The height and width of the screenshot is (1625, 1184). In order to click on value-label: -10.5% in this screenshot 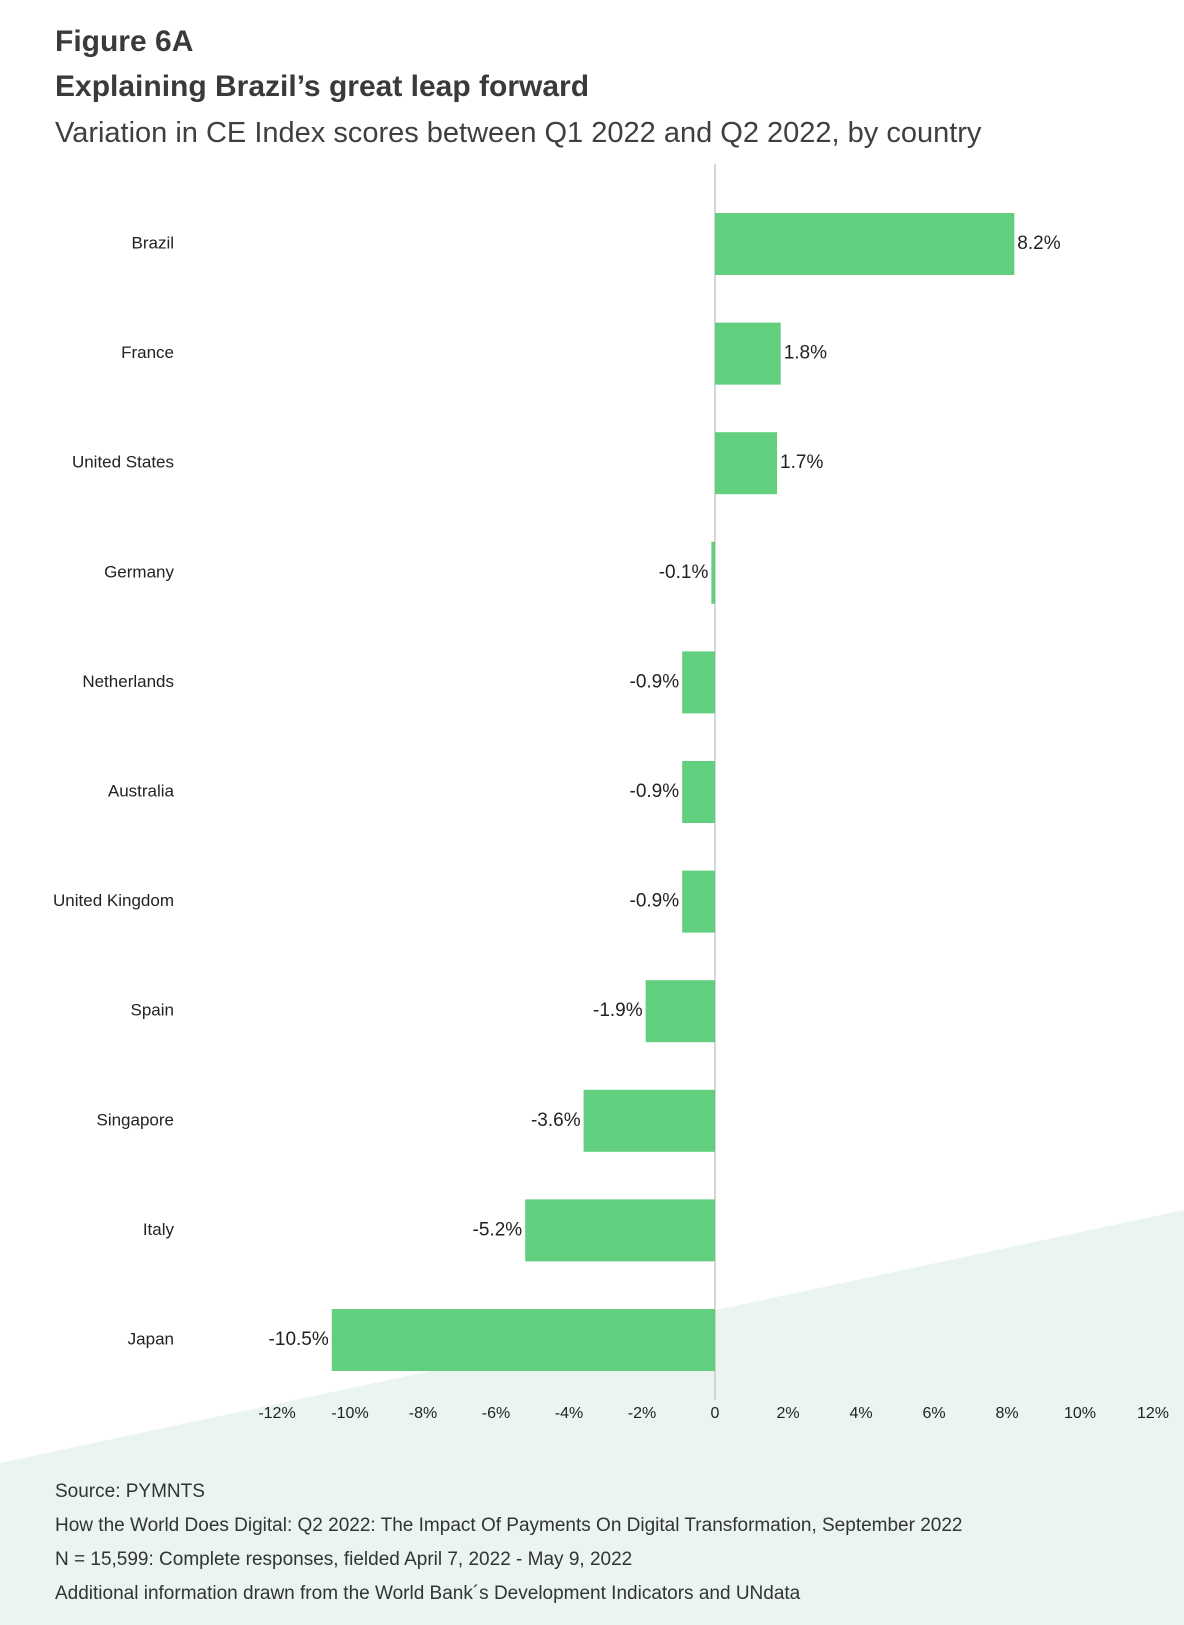, I will do `click(299, 1339)`.